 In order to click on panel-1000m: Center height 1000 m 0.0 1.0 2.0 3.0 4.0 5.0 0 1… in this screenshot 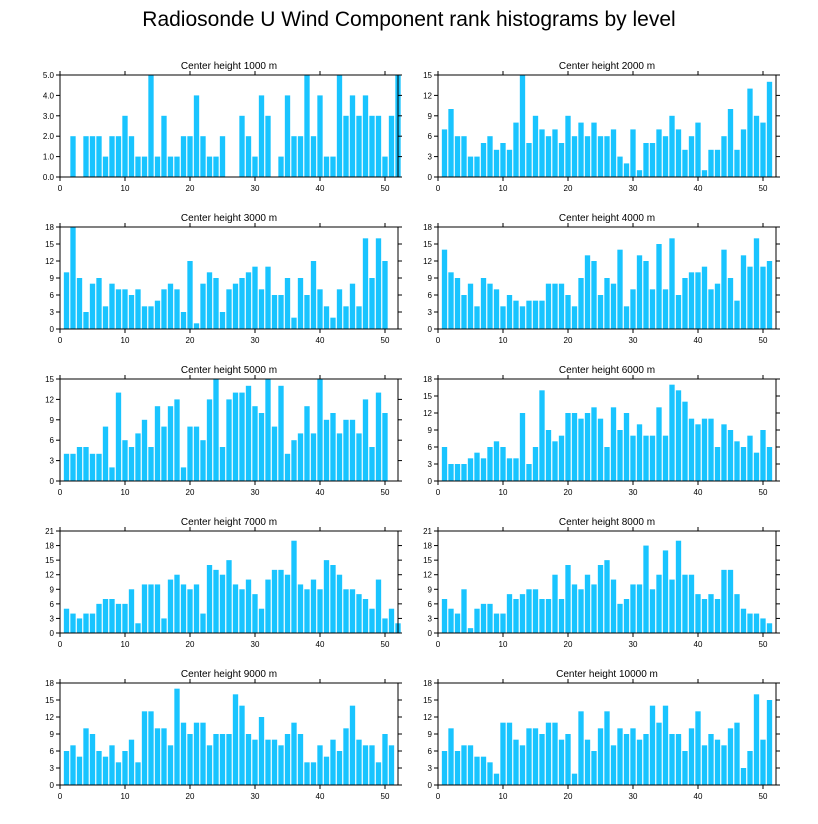, I will do `click(221, 119)`.